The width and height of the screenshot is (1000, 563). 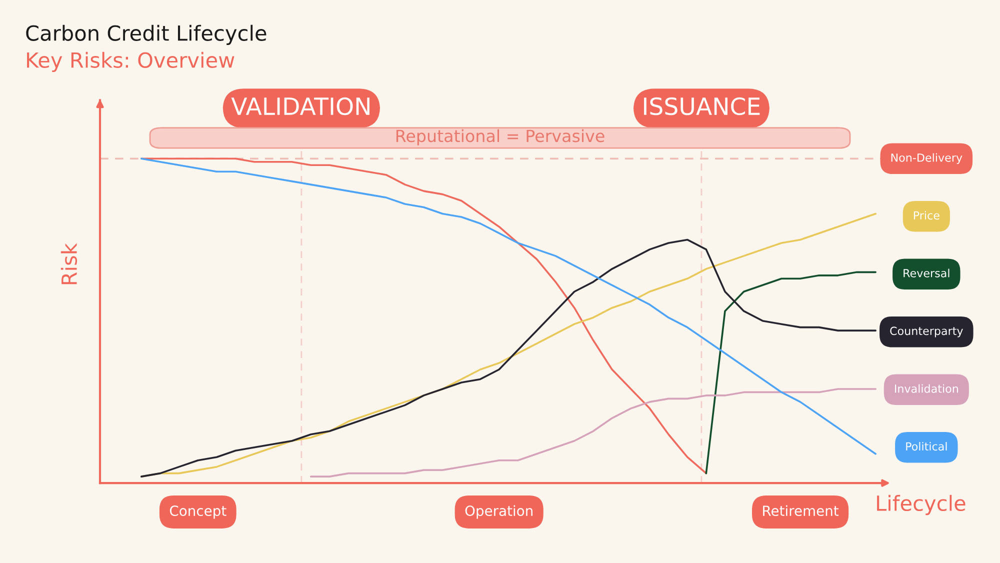 What do you see at coordinates (69, 263) in the screenshot?
I see `y-axis-title: Risk` at bounding box center [69, 263].